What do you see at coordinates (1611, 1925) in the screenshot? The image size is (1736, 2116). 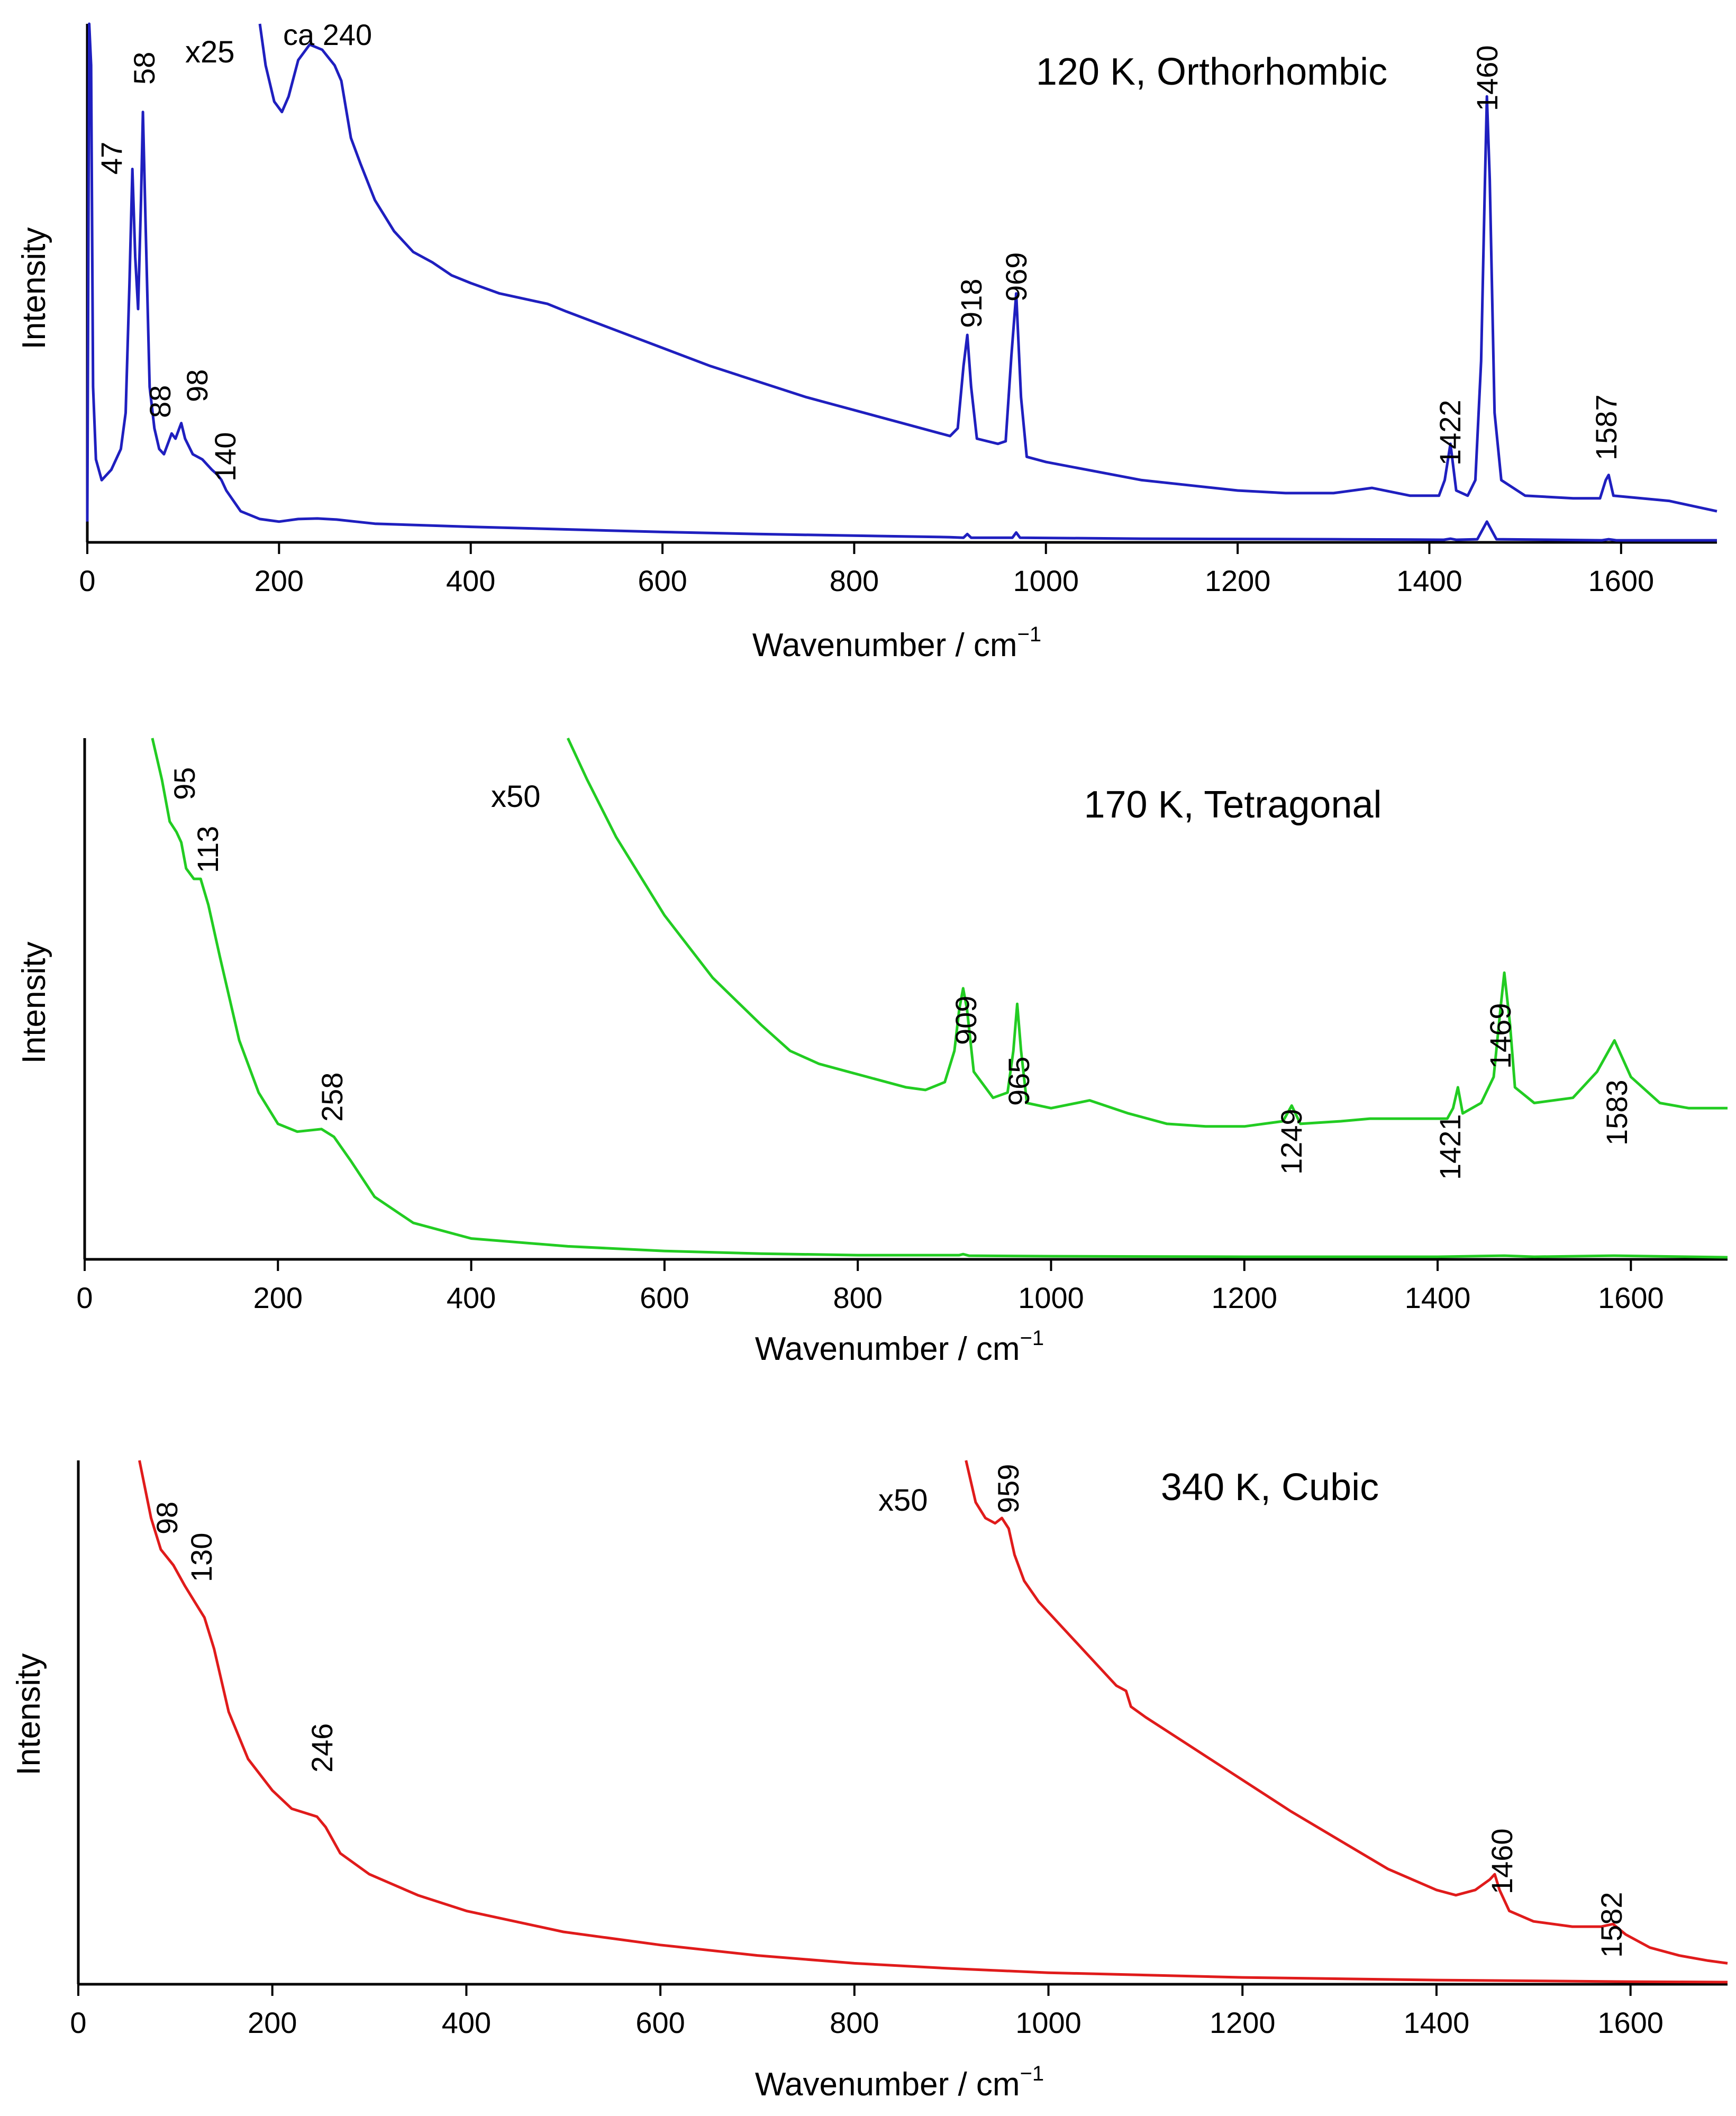 I see `peak-label: 1582` at bounding box center [1611, 1925].